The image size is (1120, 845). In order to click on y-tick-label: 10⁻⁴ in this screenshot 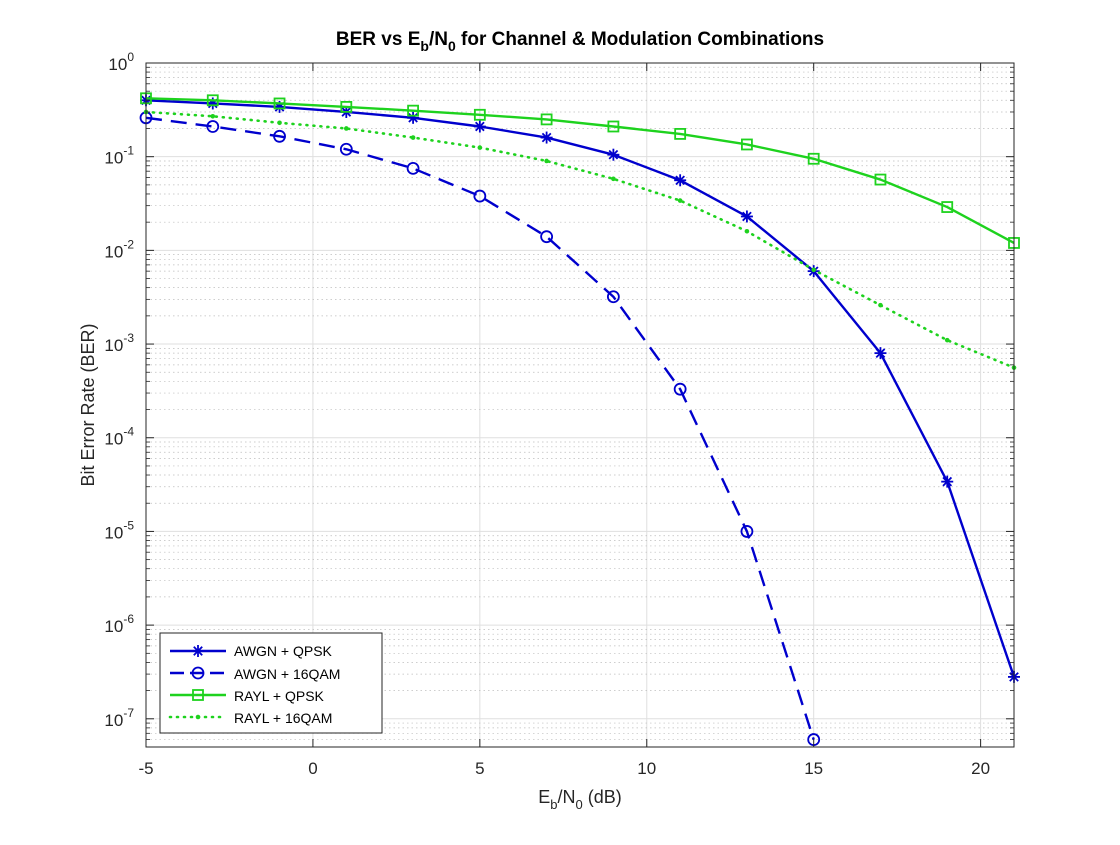, I will do `click(119, 437)`.